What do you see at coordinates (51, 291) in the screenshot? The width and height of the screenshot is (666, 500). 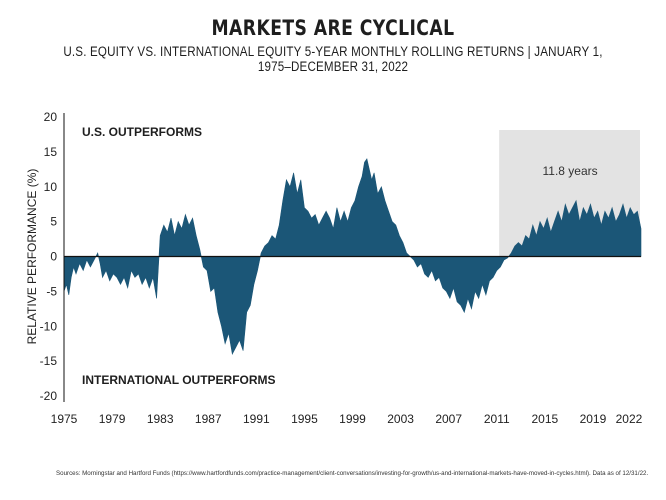 I see `y-tick-label: -5` at bounding box center [51, 291].